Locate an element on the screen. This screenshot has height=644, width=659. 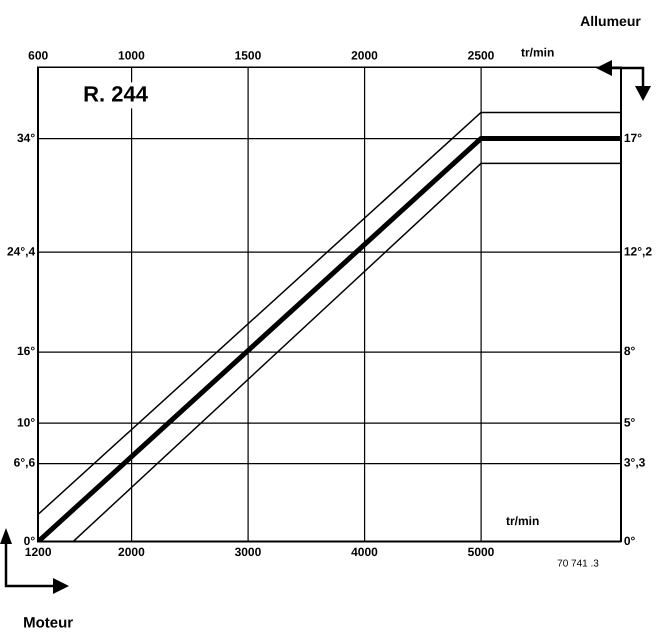
text: Allumeur is located at coordinates (611, 20).